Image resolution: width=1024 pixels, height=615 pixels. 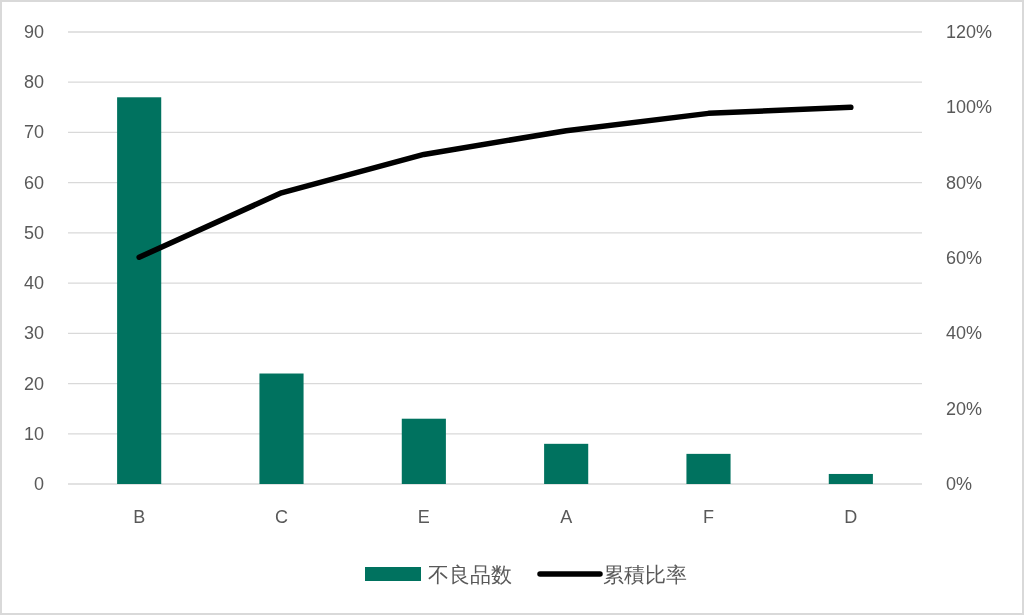 I want to click on y2-tick-label: 120%, so click(x=969, y=32).